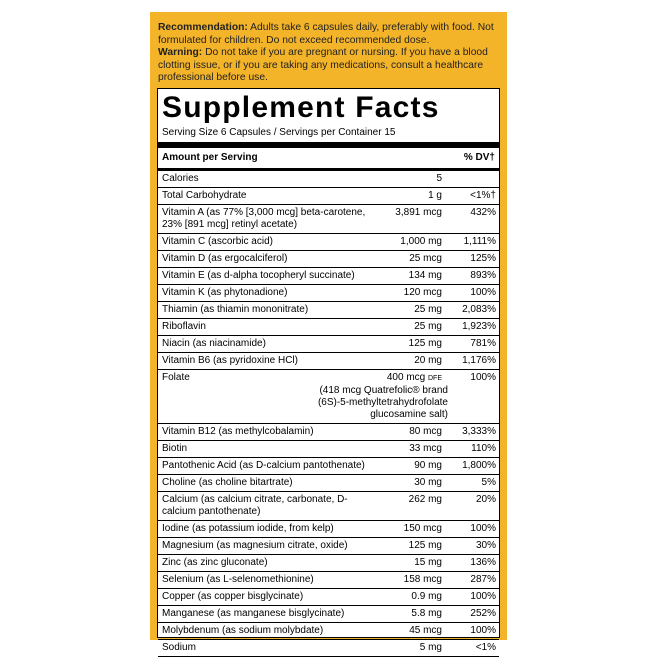 Image resolution: width=656 pixels, height=665 pixels. I want to click on nutrient-name: Riboflavin, so click(184, 326).